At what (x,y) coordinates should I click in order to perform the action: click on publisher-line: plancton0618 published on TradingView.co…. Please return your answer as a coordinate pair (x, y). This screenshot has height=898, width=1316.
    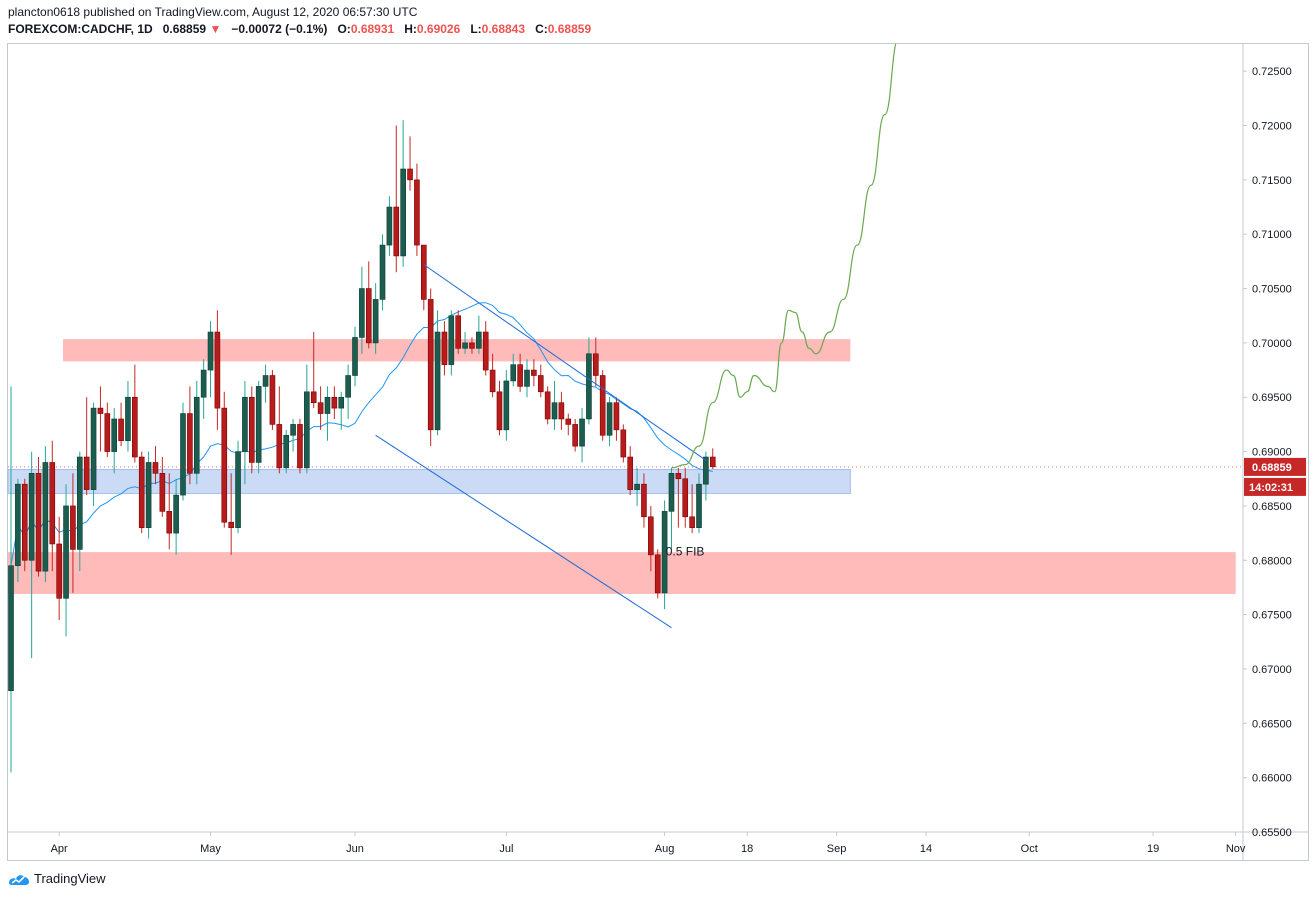
    Looking at the image, I should click on (213, 12).